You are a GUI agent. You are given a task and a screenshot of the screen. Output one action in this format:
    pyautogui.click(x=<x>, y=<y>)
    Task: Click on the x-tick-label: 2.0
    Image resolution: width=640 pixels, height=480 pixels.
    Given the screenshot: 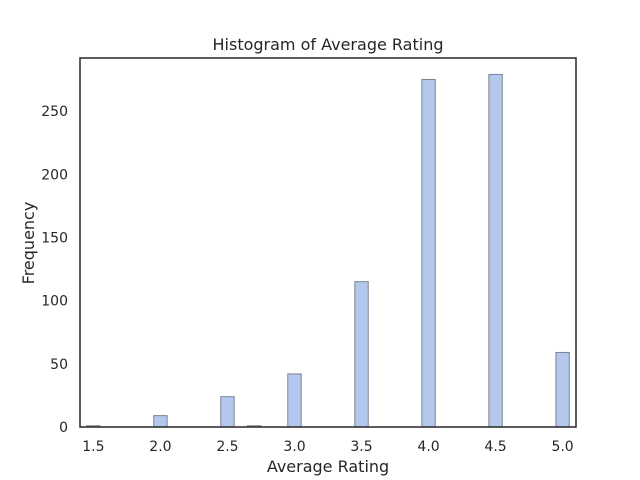 What is the action you would take?
    pyautogui.click(x=160, y=447)
    